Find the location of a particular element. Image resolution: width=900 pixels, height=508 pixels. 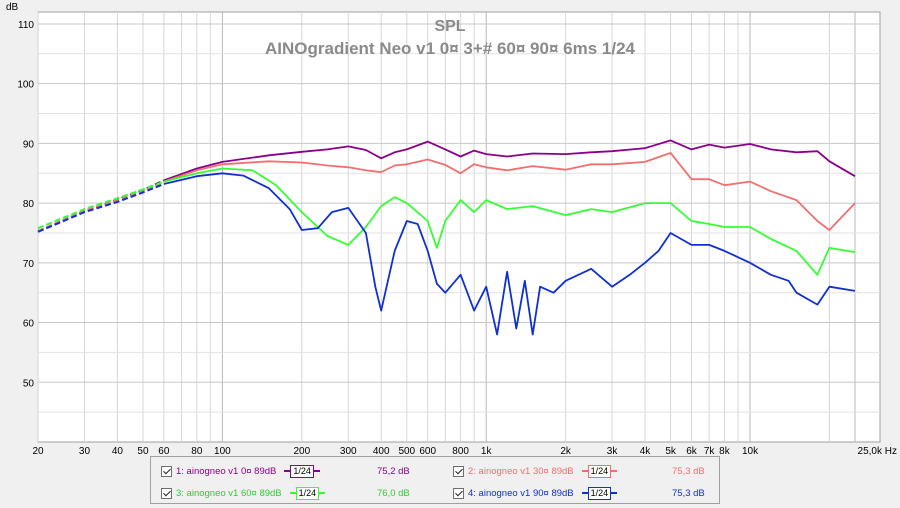

x-tick-14: 2k is located at coordinates (566, 451).